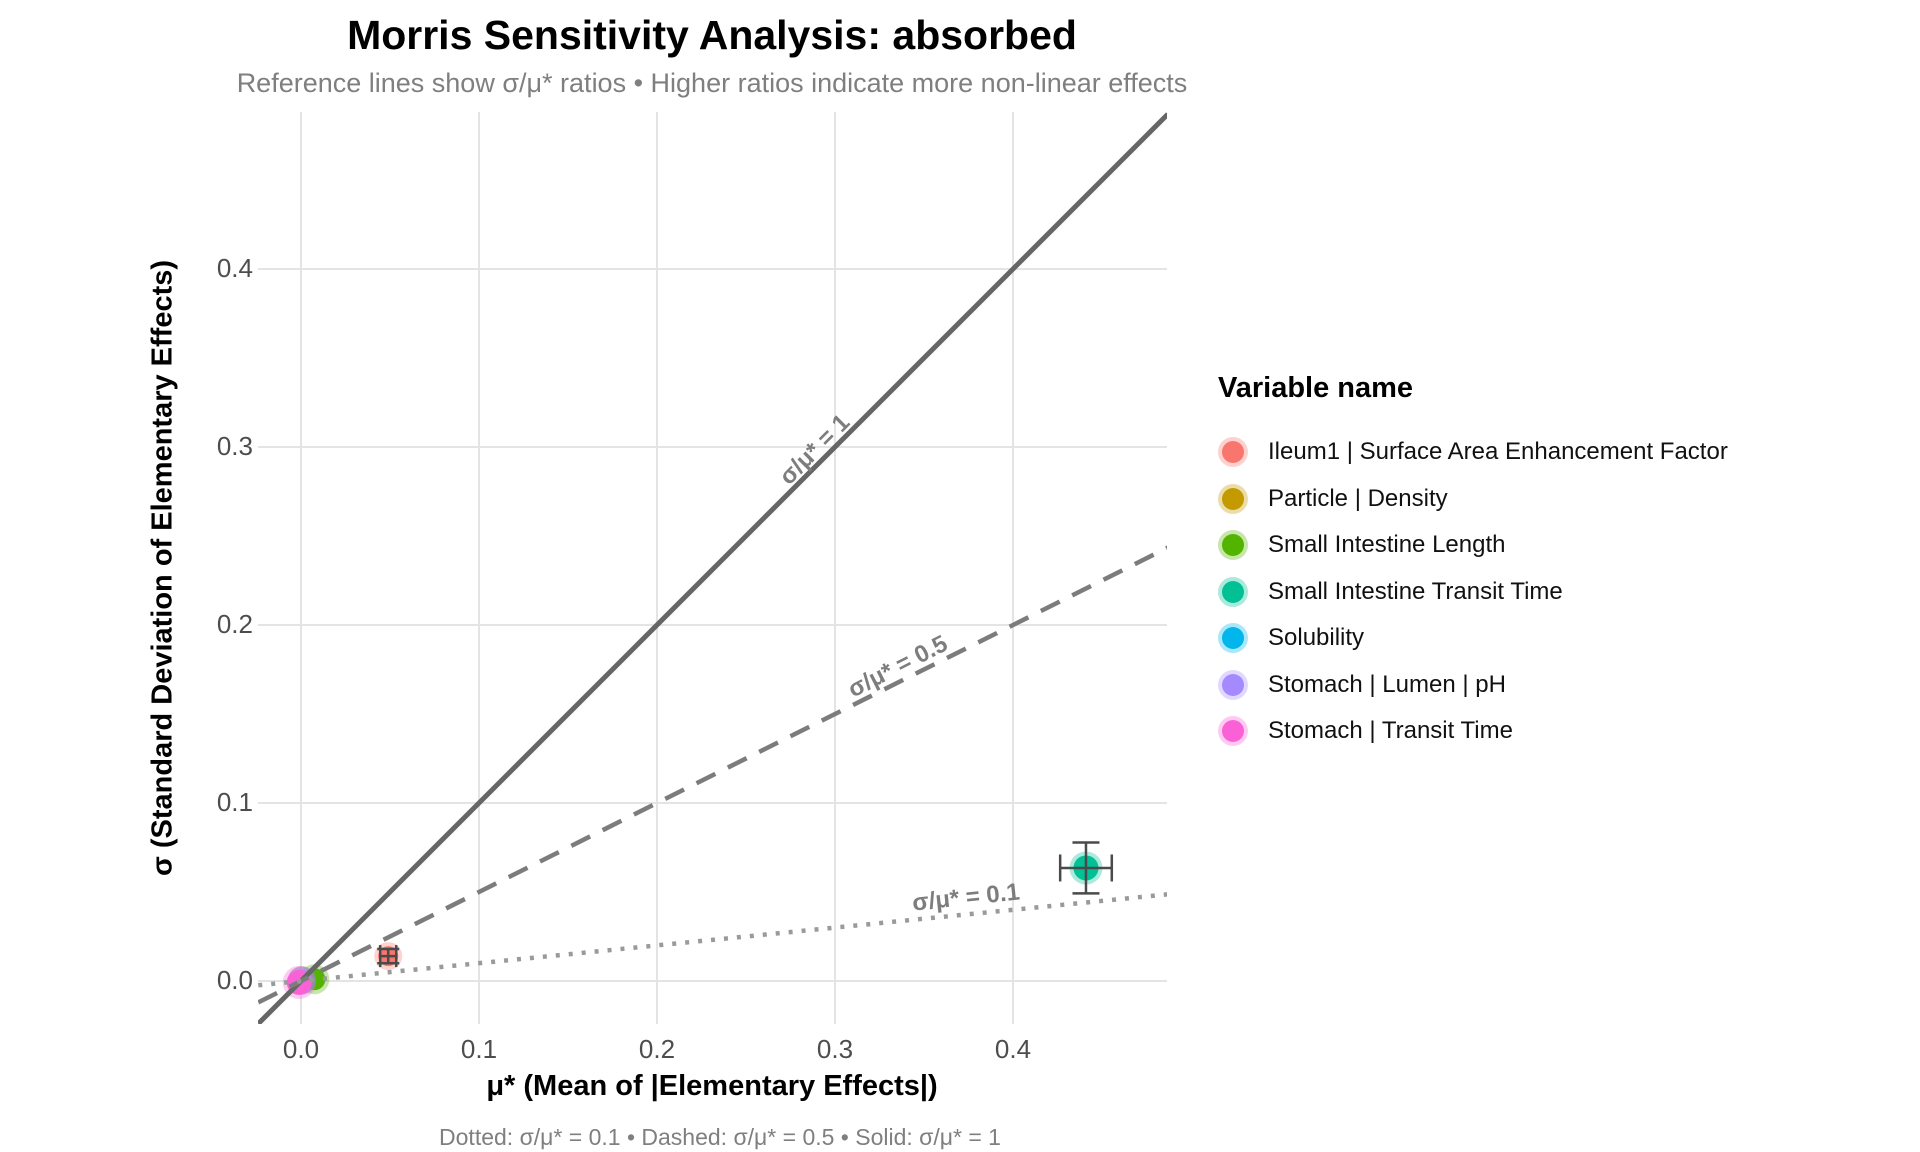  What do you see at coordinates (835, 1049) in the screenshot?
I see `x-tick-label: 0.3` at bounding box center [835, 1049].